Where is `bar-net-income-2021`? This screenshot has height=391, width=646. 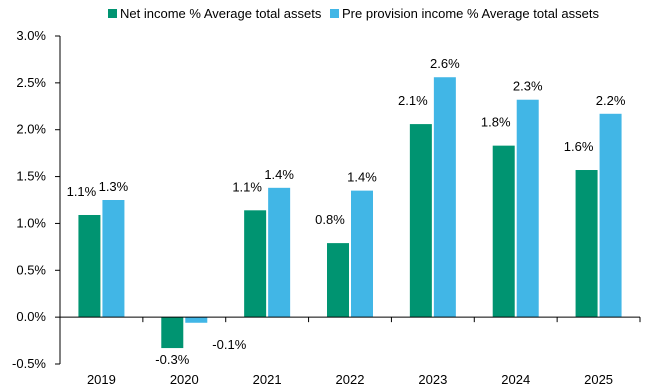
bar-net-income-2021 is located at coordinates (255, 264).